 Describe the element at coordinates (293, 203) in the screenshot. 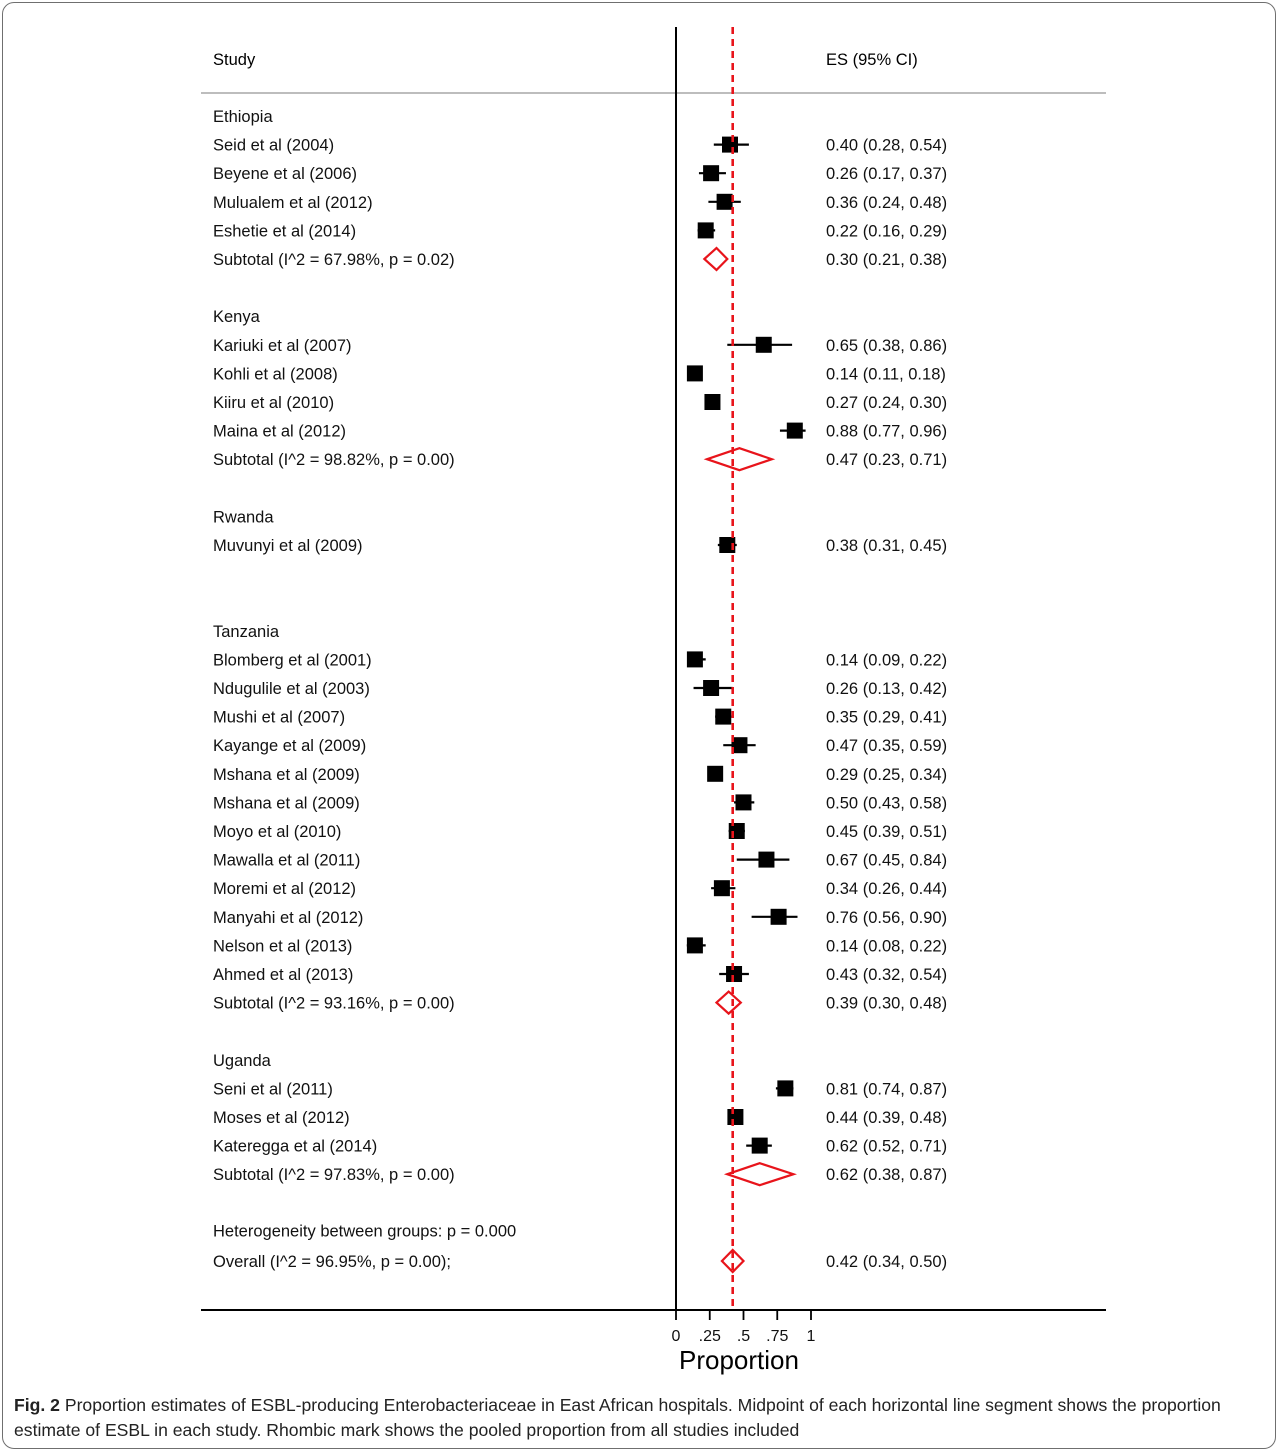

I see `study-label: Mulualem et al (2012)` at that location.